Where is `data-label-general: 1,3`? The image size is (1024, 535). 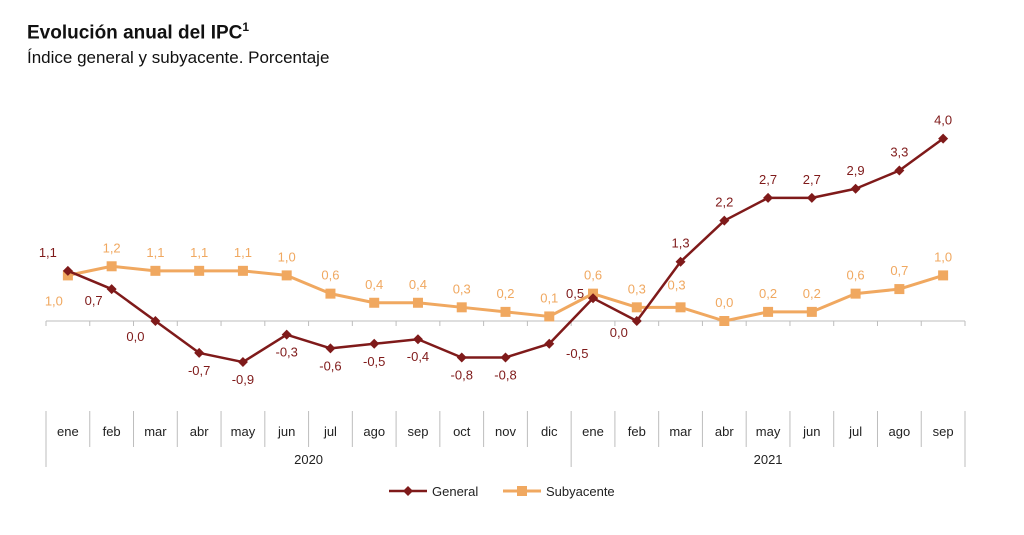
data-label-general: 1,3 is located at coordinates (681, 243).